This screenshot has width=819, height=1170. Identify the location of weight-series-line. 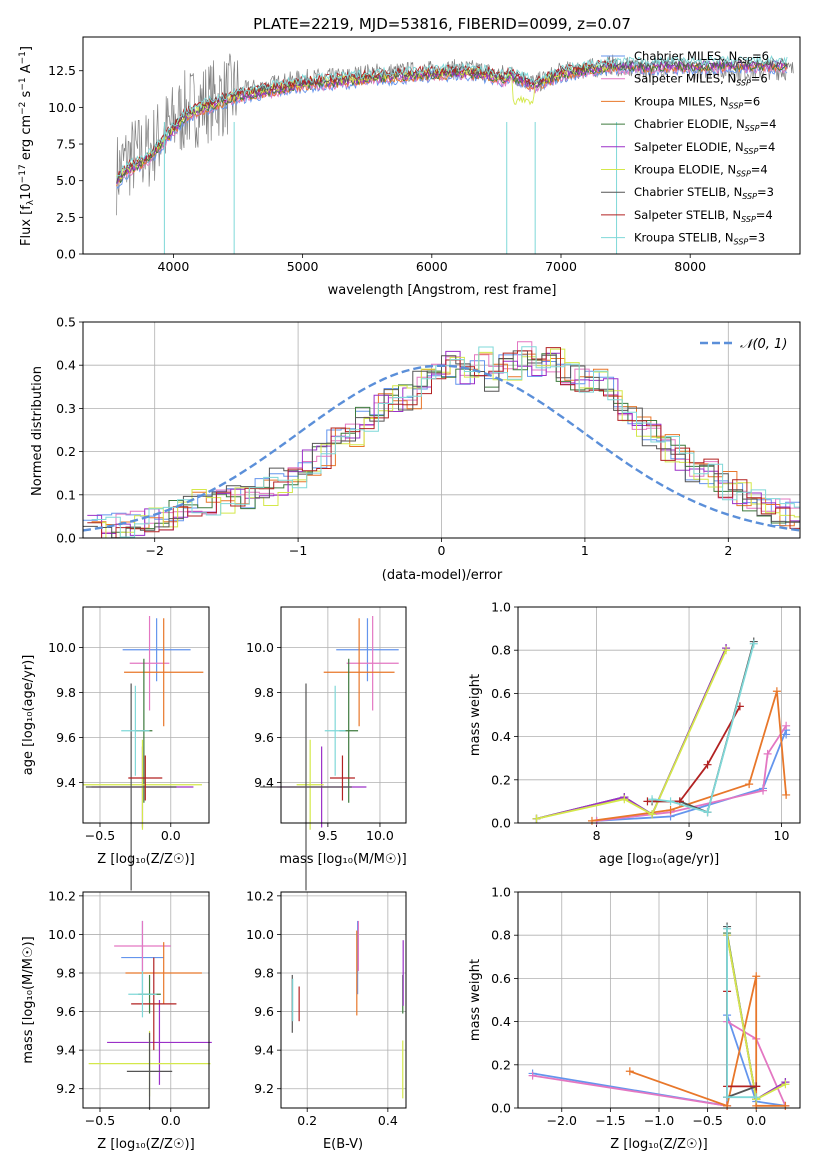
(631, 733).